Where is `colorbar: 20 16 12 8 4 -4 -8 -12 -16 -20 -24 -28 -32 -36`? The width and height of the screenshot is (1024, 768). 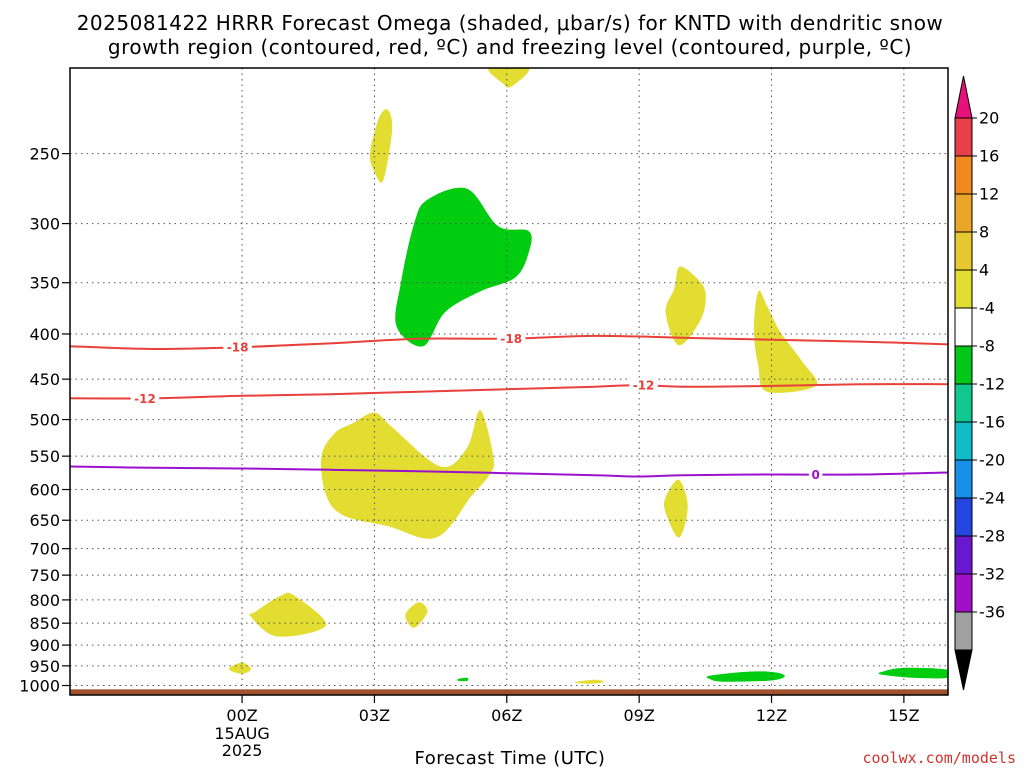
colorbar: 20 16 12 8 4 -4 -8 -12 -16 -20 -24 -28 -32 -36 is located at coordinates (979, 383).